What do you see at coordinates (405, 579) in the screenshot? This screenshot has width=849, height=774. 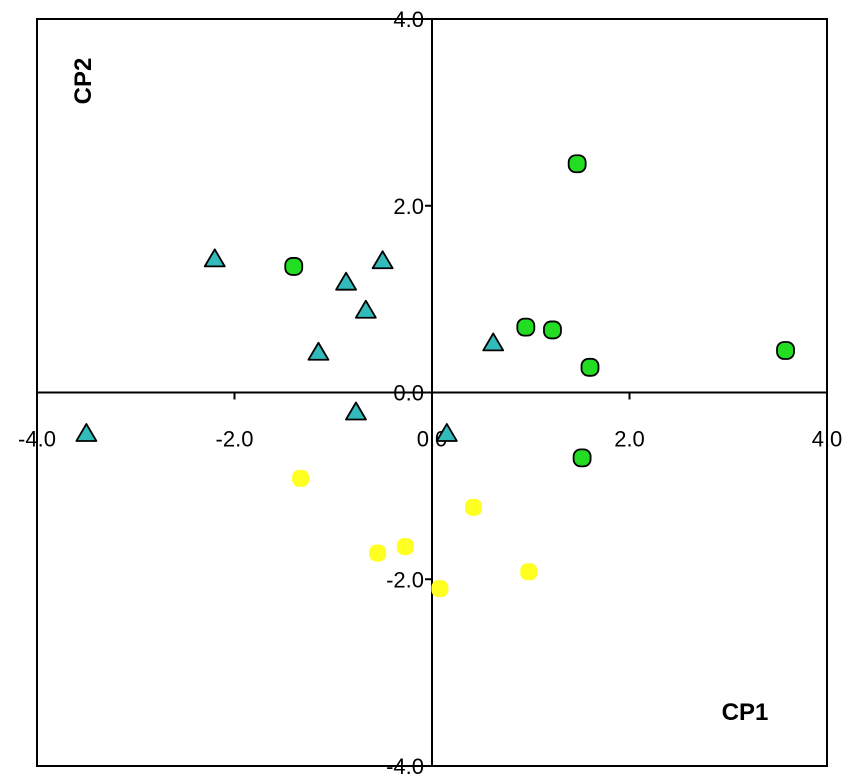 I see `y-tick-label: -2.0` at bounding box center [405, 579].